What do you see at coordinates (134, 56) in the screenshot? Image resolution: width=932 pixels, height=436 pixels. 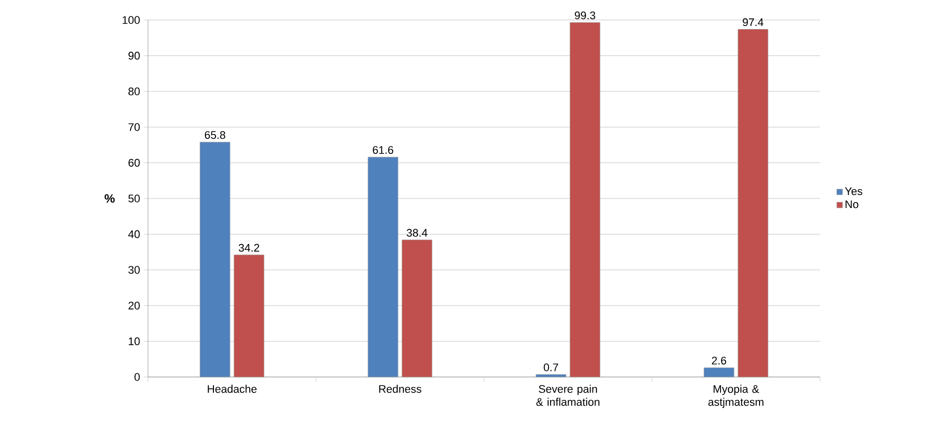 I see `y-tick-label: 90` at bounding box center [134, 56].